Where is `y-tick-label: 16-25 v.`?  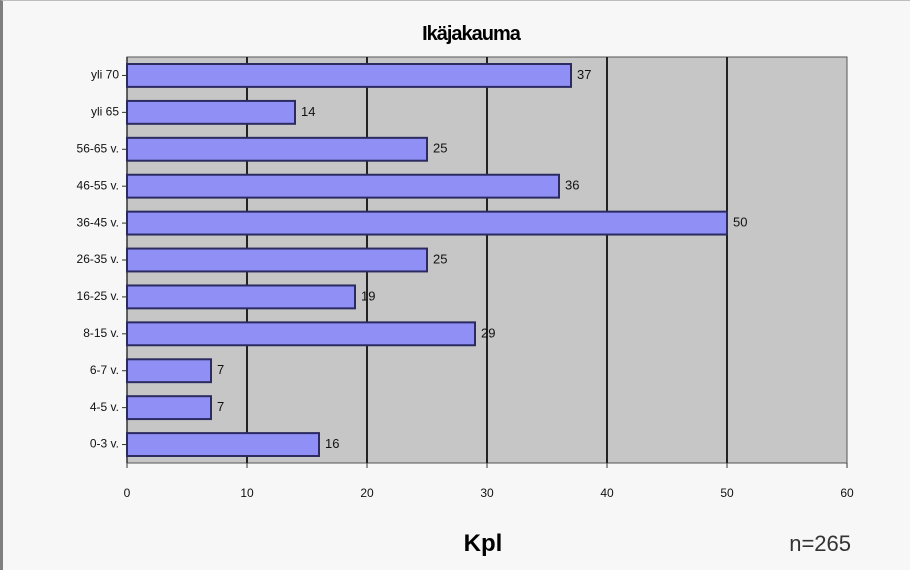
y-tick-label: 16-25 v. is located at coordinates (98, 296).